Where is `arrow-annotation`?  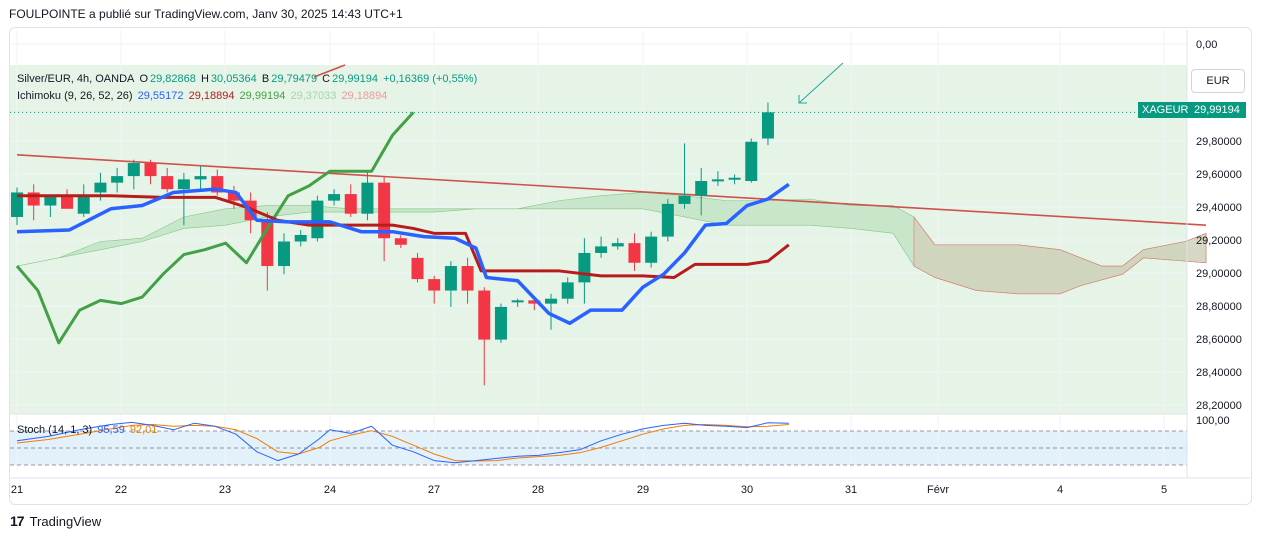 arrow-annotation is located at coordinates (821, 83).